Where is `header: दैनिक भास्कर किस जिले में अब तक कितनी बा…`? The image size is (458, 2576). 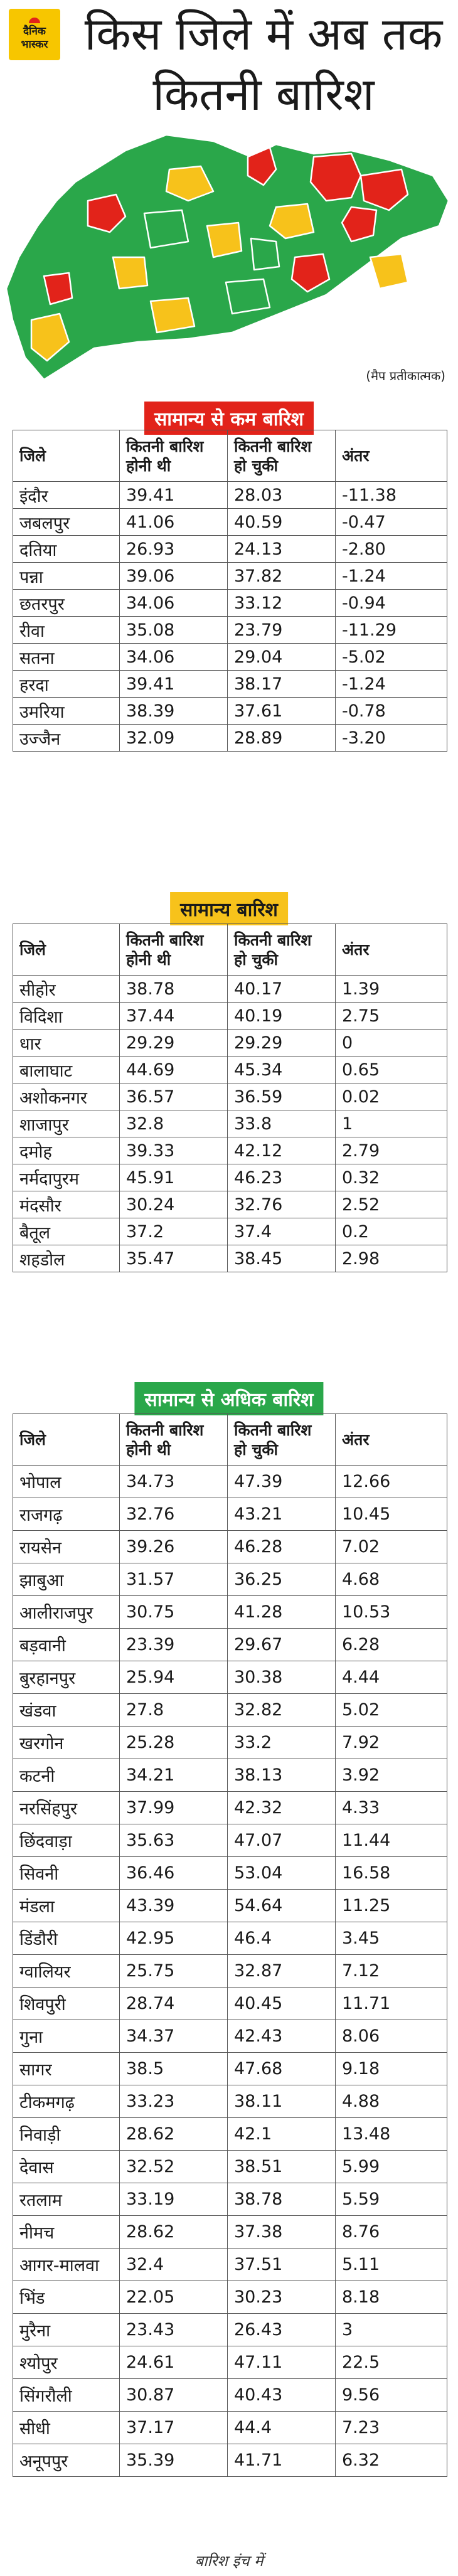 header: दैनिक भास्कर किस जिले में अब तक कितनी बा… is located at coordinates (229, 66).